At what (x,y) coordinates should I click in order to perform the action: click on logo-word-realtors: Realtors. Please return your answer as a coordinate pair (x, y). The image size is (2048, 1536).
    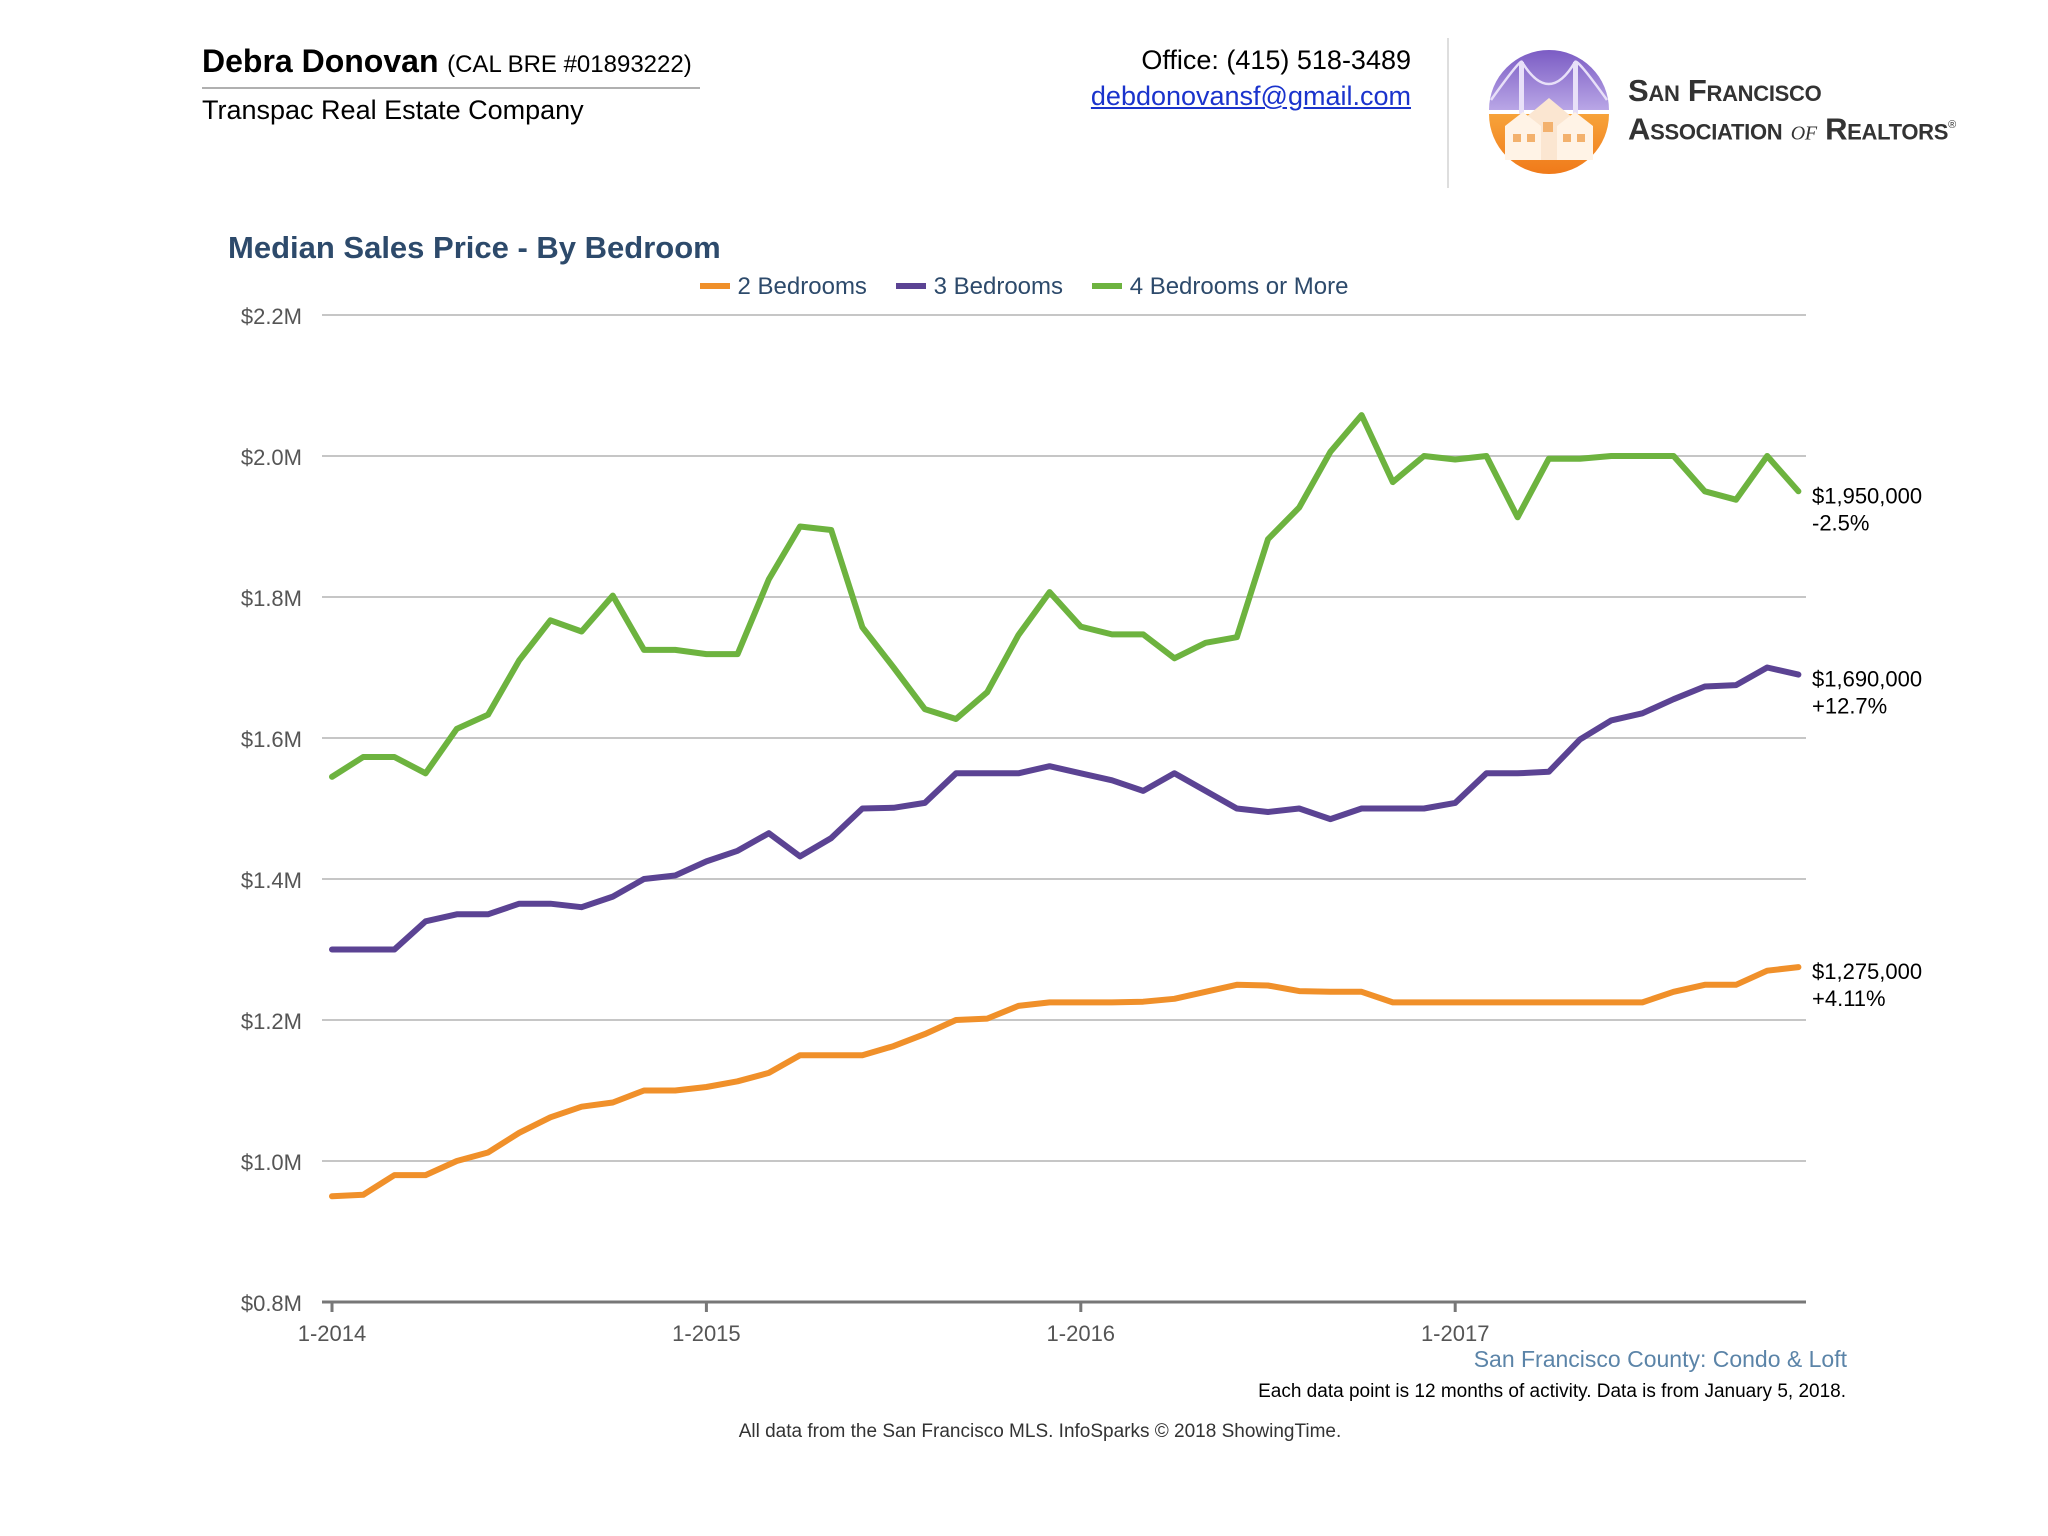
    Looking at the image, I should click on (1887, 129).